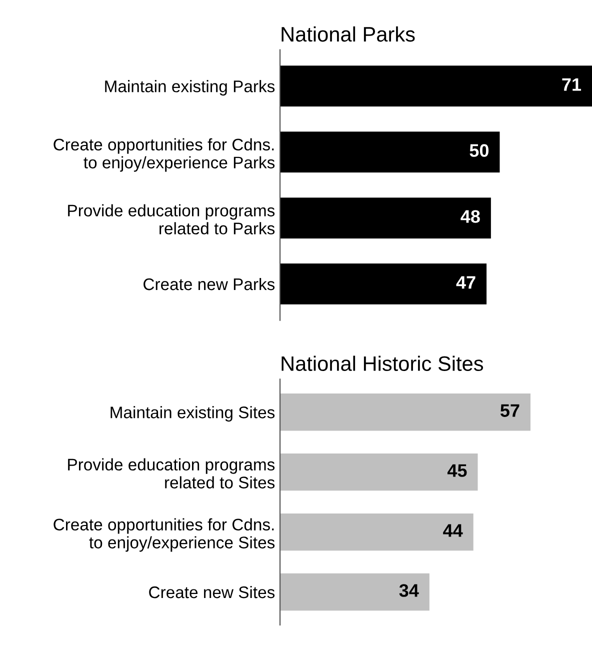  Describe the element at coordinates (212, 592) in the screenshot. I see `y-tick-label: Create new Sites` at that location.